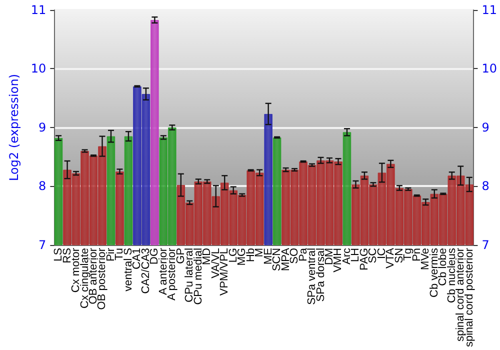  I want to click on x-tick-label: spinal cord posterior, so click(469, 298).